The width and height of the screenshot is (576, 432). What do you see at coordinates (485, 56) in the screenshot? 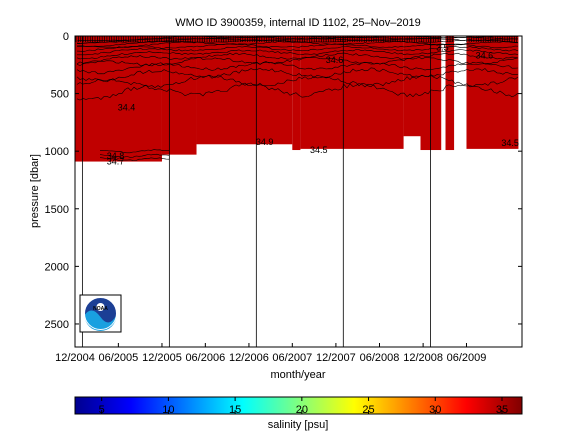
I see `contour-label-4: 34.6` at bounding box center [485, 56].